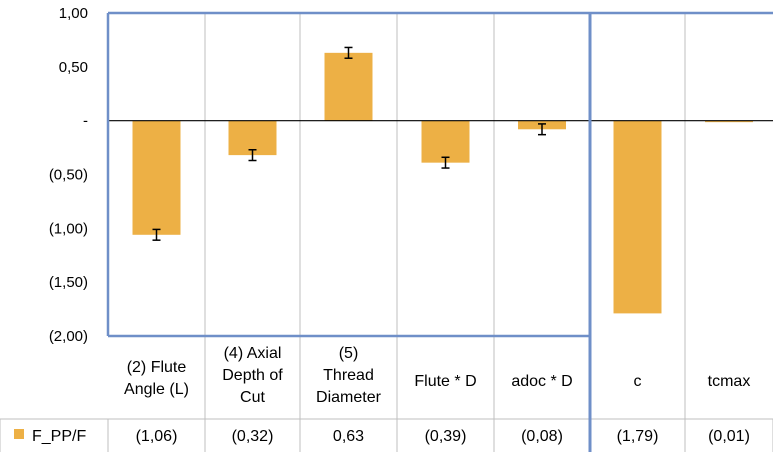 The height and width of the screenshot is (452, 773). I want to click on y-tick-label: (2,00), so click(68, 336).